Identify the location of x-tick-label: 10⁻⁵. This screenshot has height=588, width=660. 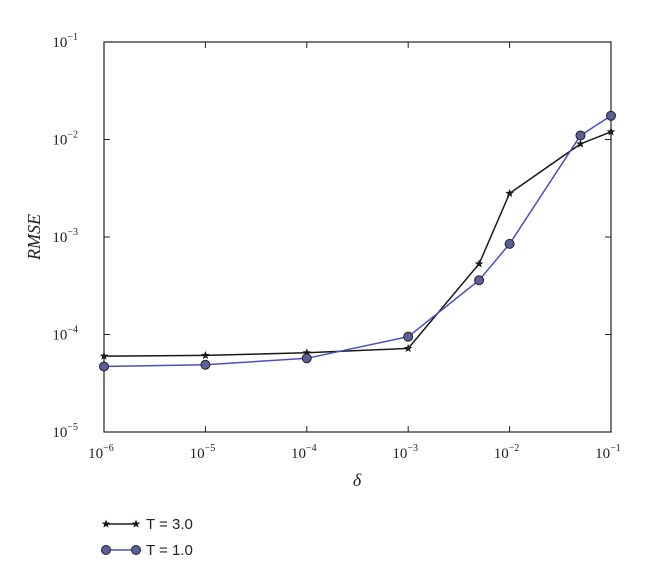
(203, 452).